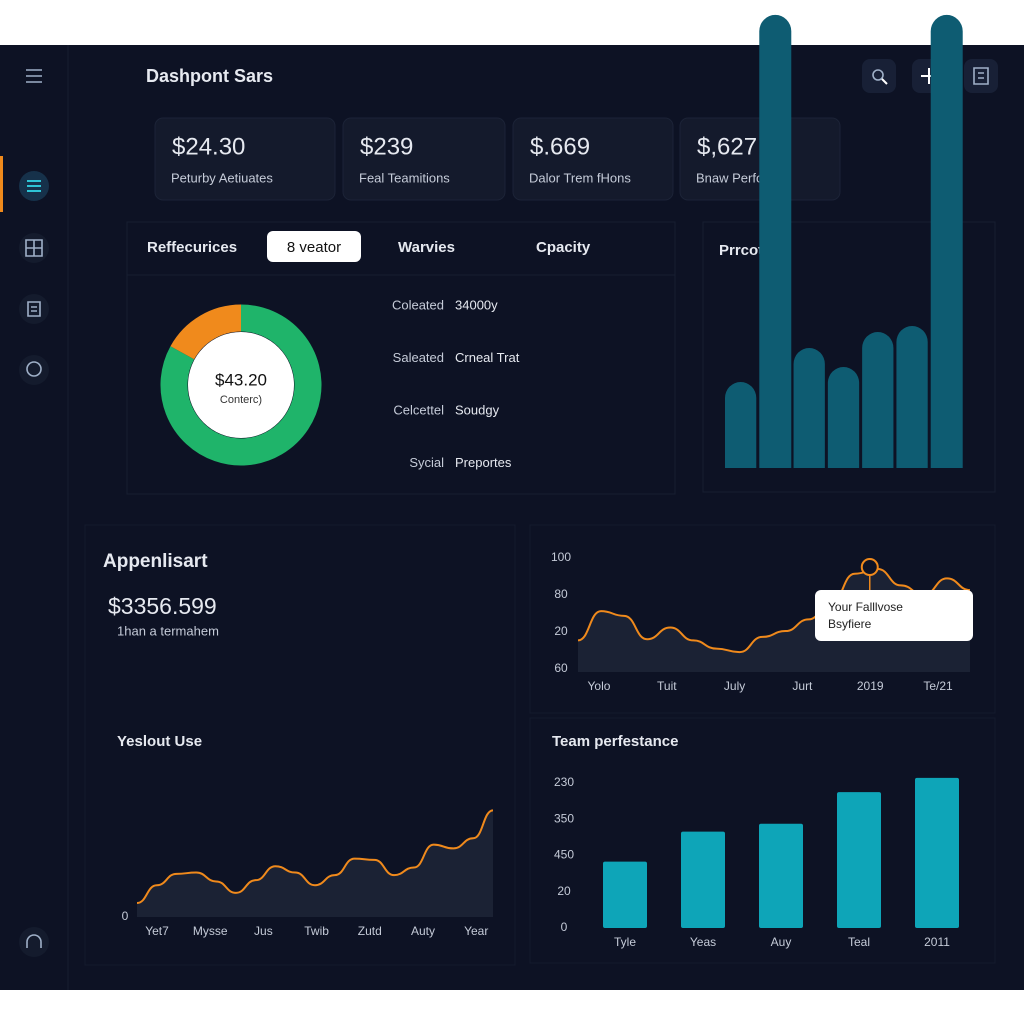  Describe the element at coordinates (386, 146) in the screenshot. I see `stat-value: $239` at that location.